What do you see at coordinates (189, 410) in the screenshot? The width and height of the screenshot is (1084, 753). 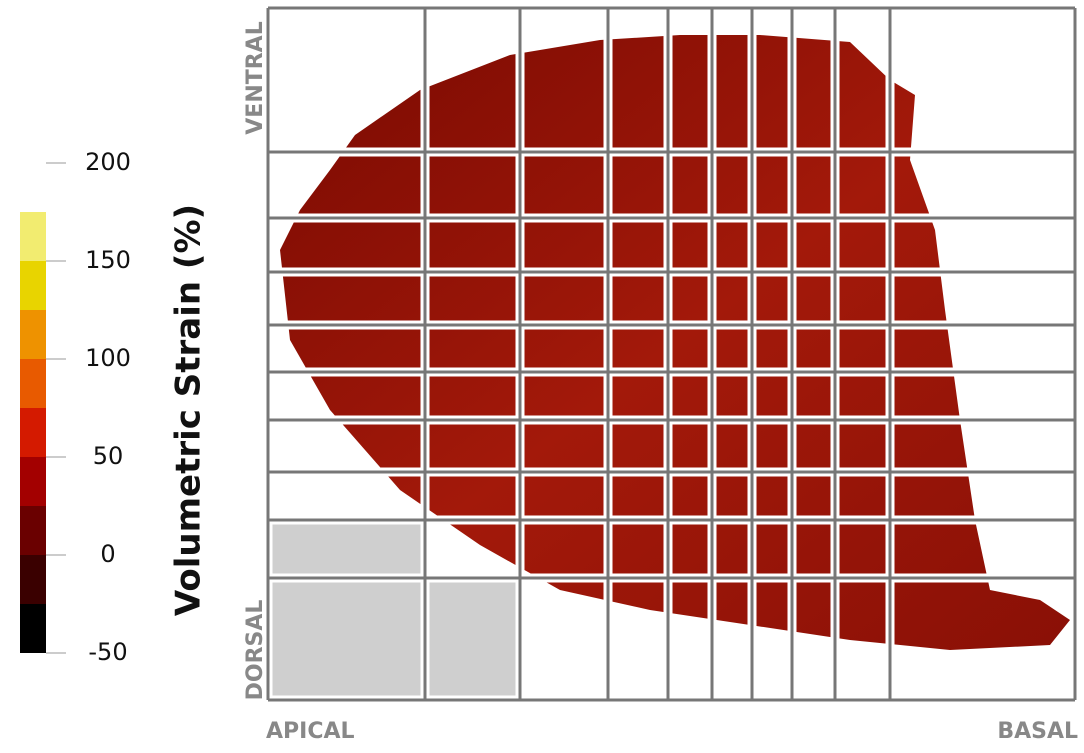 I see `colorbar-title: Volumetric Strain (%)` at bounding box center [189, 410].